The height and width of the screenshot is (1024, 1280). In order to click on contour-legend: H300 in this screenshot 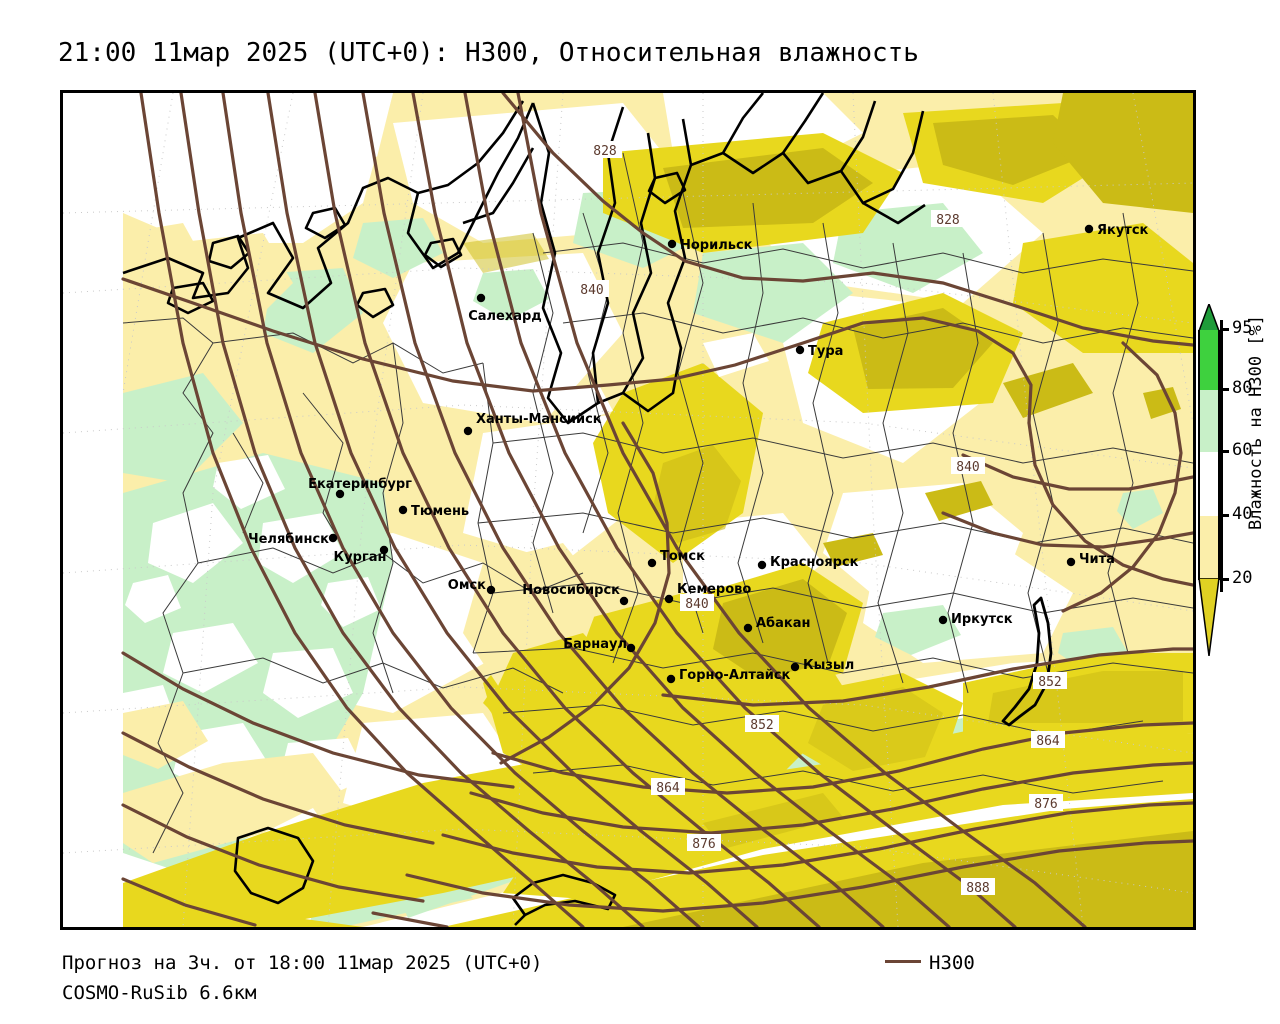, I will do `click(930, 963)`.